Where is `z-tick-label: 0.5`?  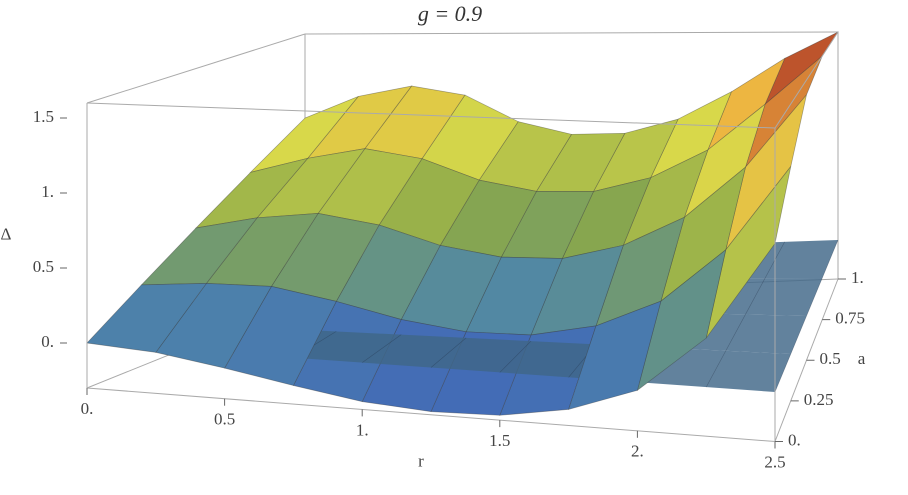
z-tick-label: 0.5 is located at coordinates (43, 266).